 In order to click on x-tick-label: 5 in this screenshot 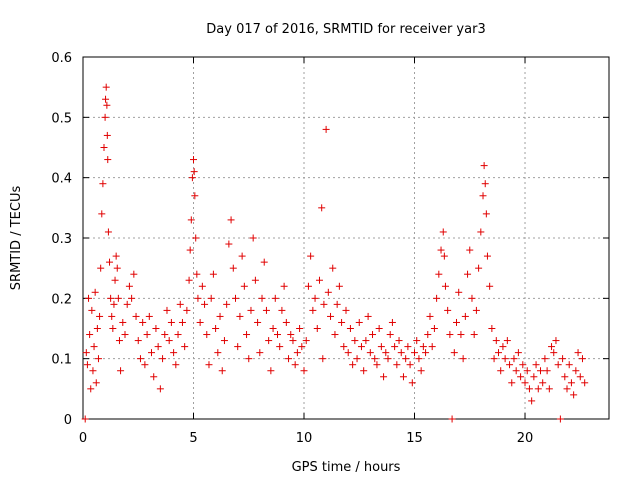, I will do `click(193, 438)`.